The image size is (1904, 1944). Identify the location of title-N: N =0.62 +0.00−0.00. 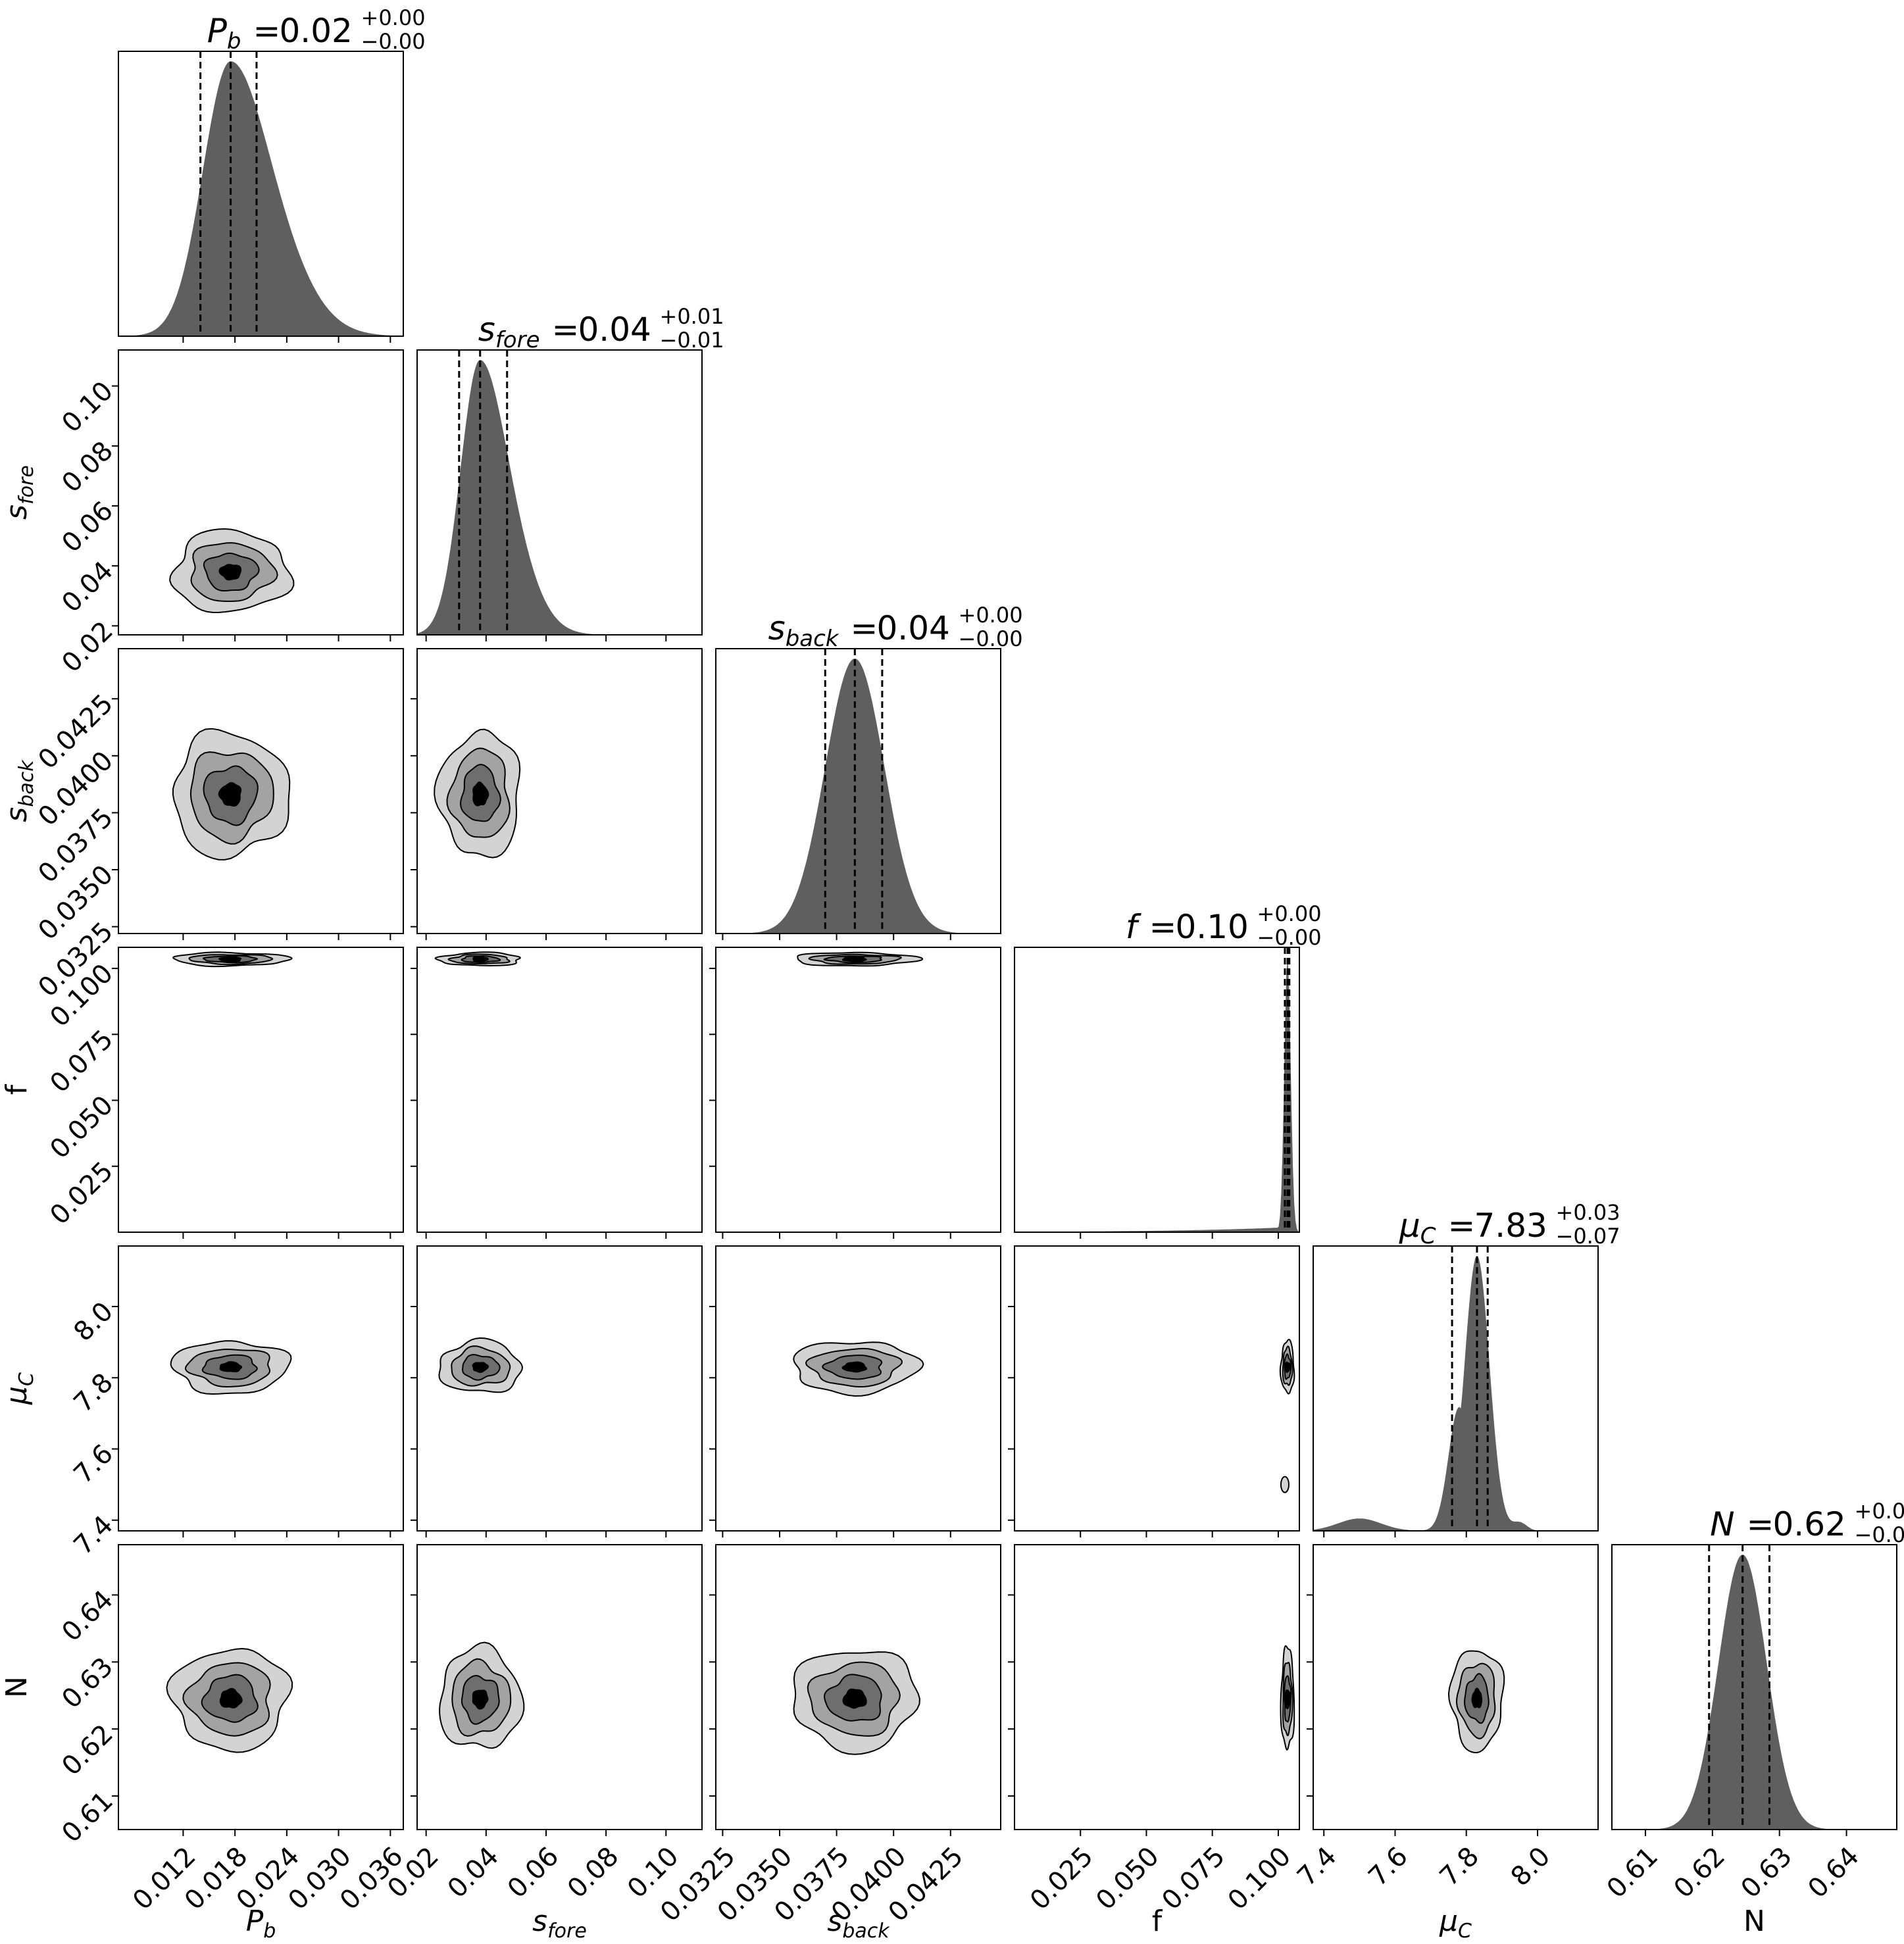
(1807, 1523).